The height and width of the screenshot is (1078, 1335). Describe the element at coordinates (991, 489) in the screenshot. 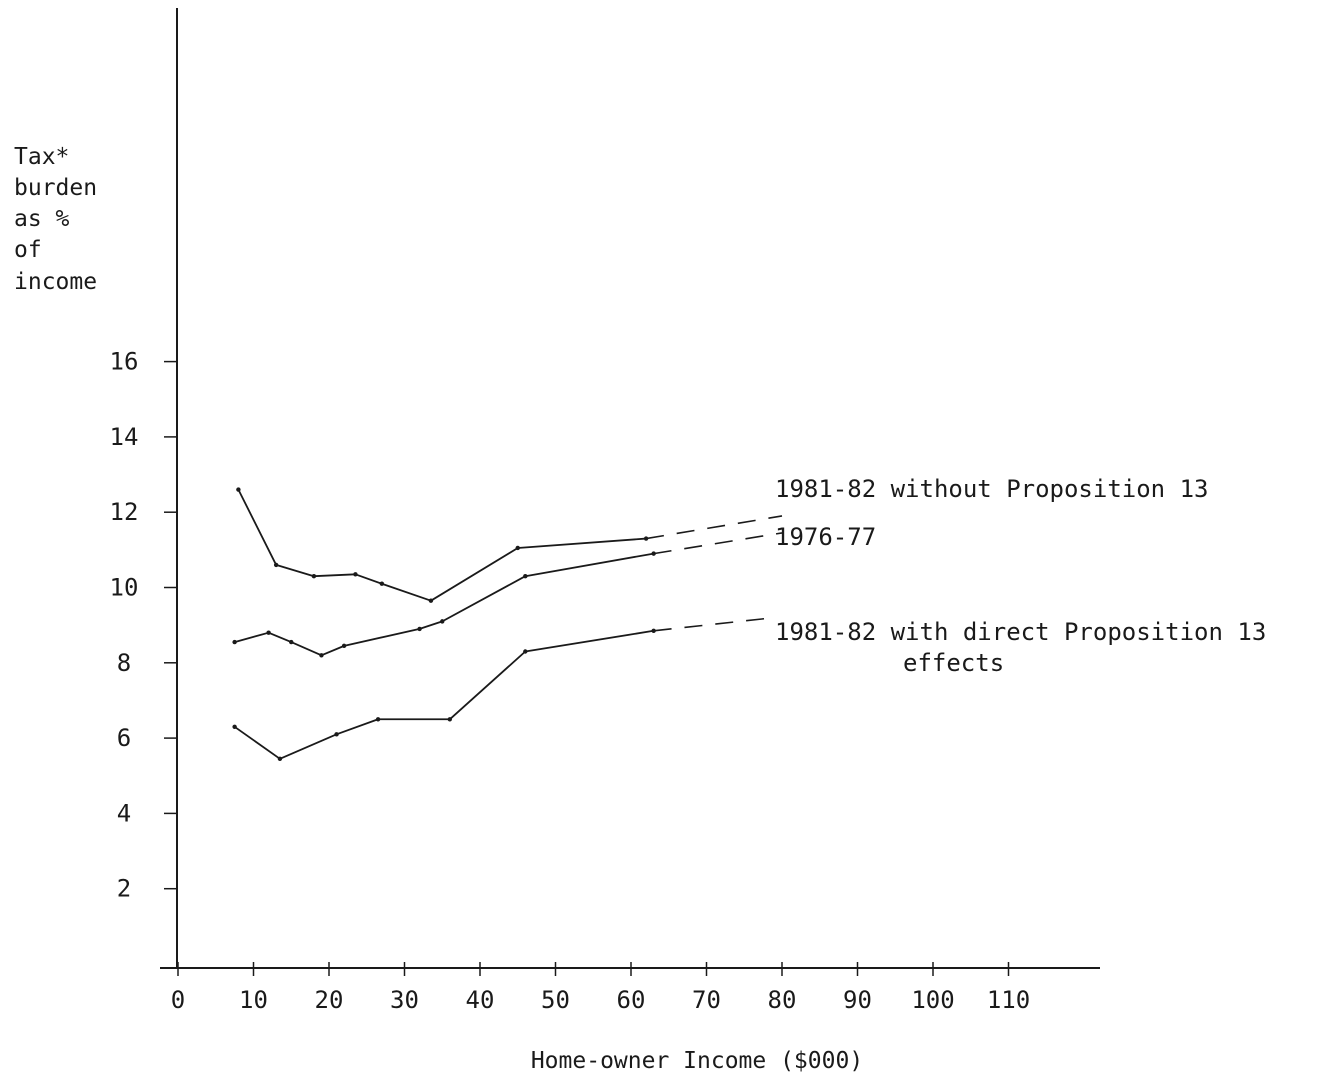

I see `series-label: 1981-82 without Proposition 13` at that location.